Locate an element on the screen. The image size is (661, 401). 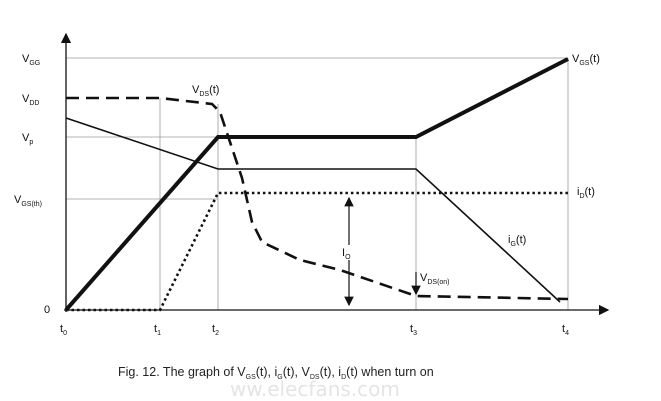
id-curve-label: iD(t) is located at coordinates (586, 193).